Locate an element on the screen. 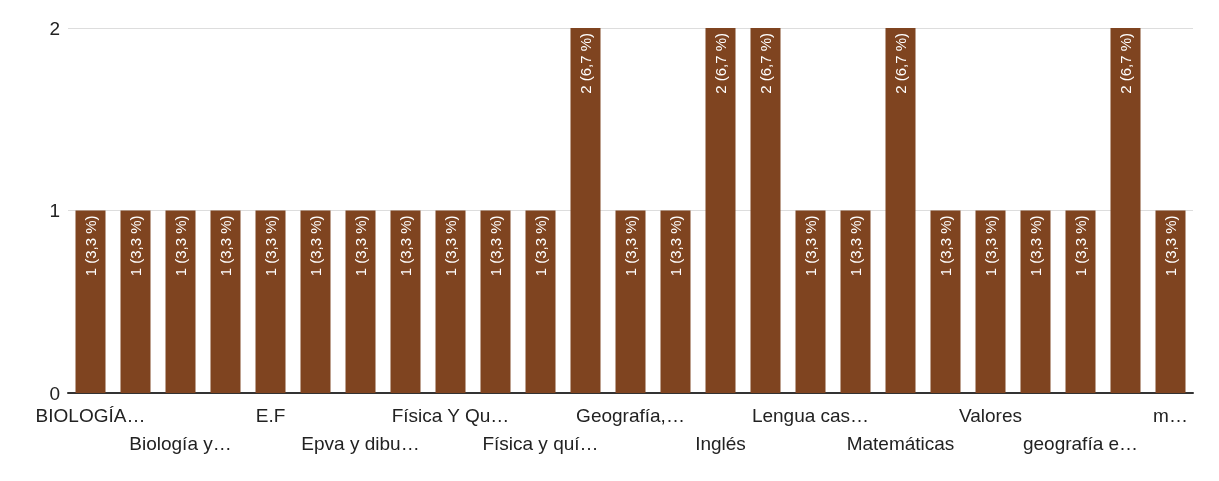 This screenshot has height=481, width=1219. x-tick-label: Valores is located at coordinates (990, 415).